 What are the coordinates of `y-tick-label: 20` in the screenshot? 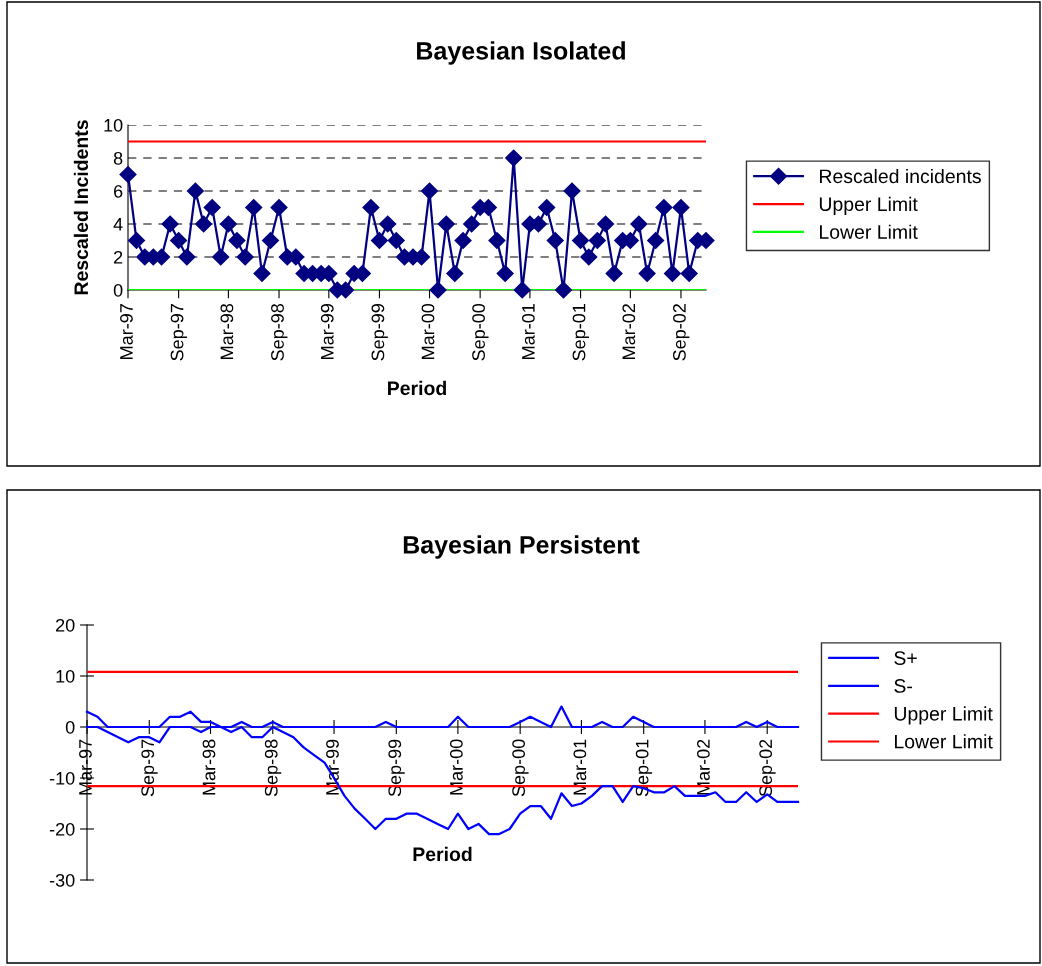 It's located at (65, 625).